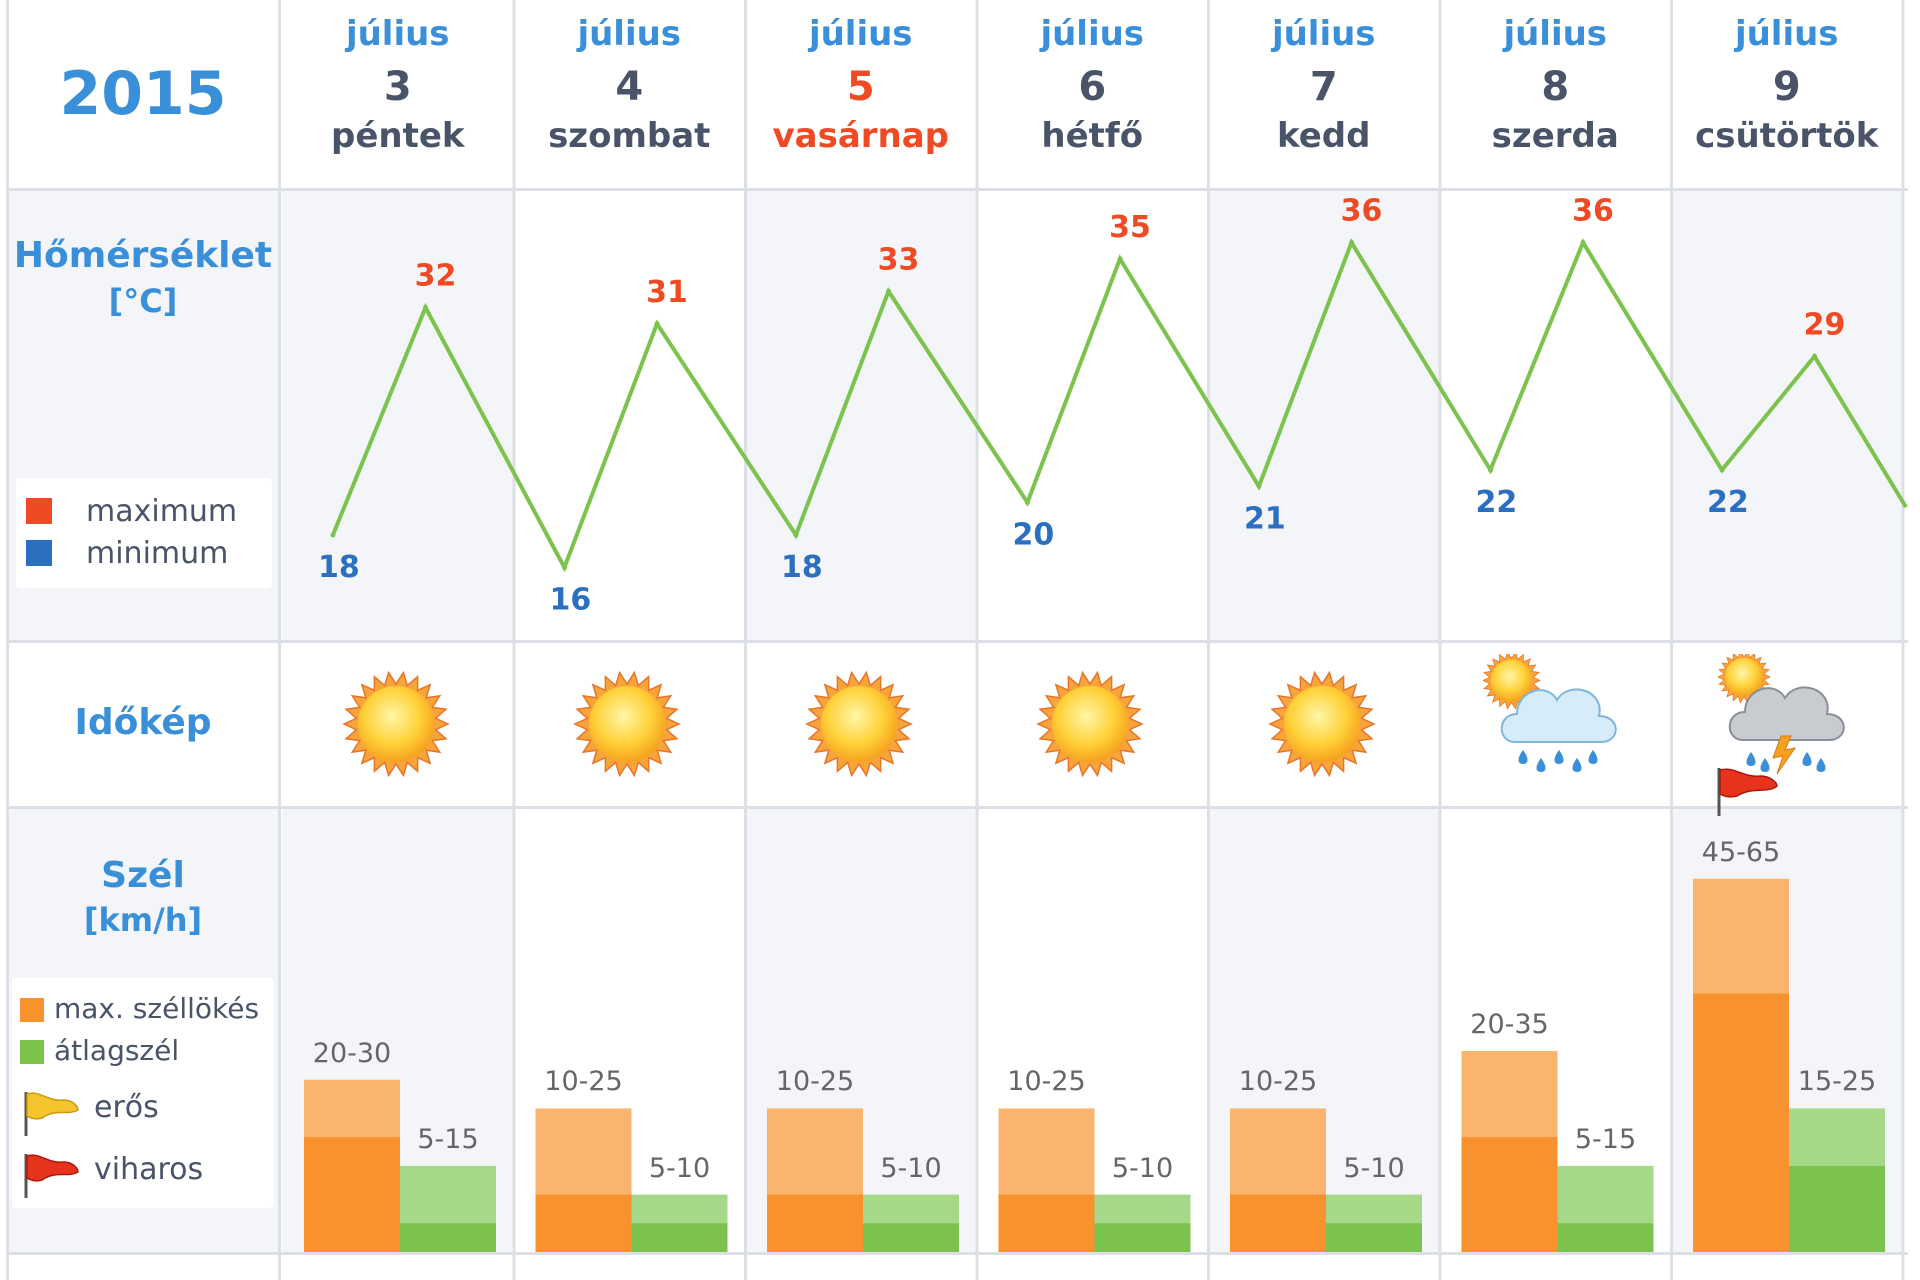 The height and width of the screenshot is (1280, 1920). Describe the element at coordinates (1555, 136) in the screenshot. I see `day-weekday: szerda` at that location.